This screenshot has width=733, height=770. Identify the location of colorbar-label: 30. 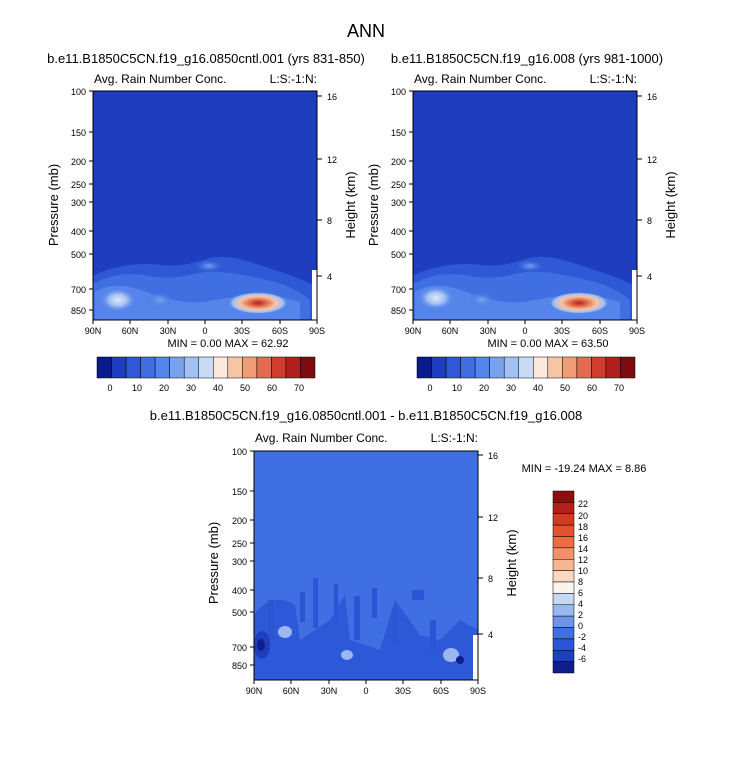
(511, 388).